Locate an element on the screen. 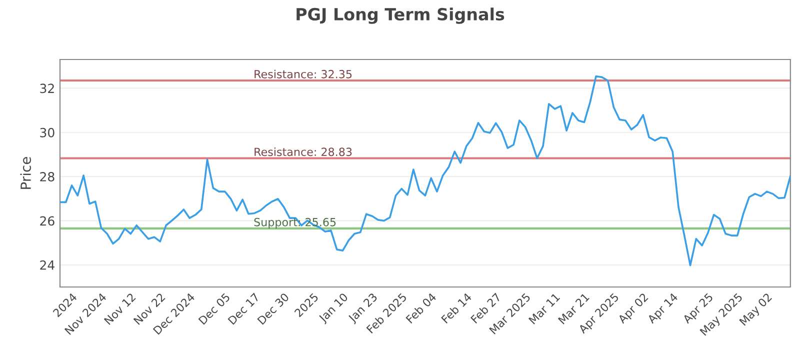 This screenshot has width=800, height=350. x-tick-label: Dec 30 is located at coordinates (273, 308).